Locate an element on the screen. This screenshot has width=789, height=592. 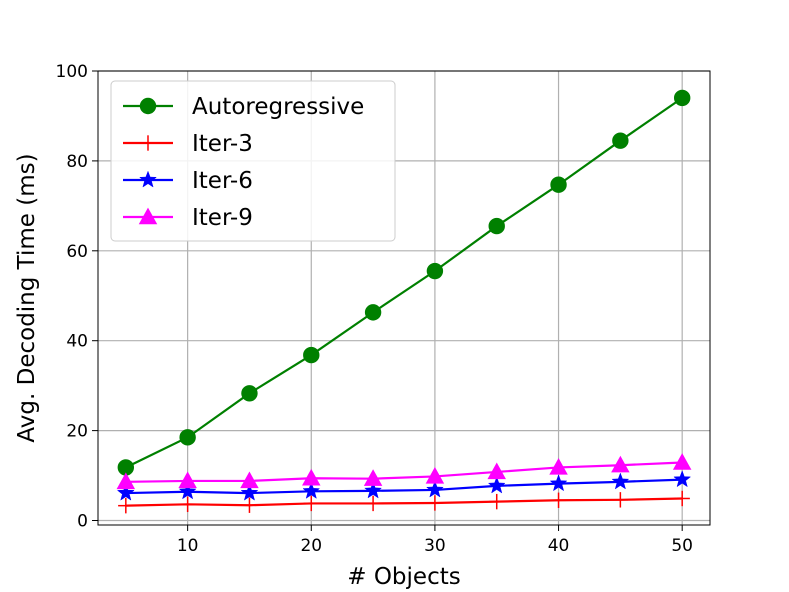
y-tick-label: 20 is located at coordinates (77, 432).